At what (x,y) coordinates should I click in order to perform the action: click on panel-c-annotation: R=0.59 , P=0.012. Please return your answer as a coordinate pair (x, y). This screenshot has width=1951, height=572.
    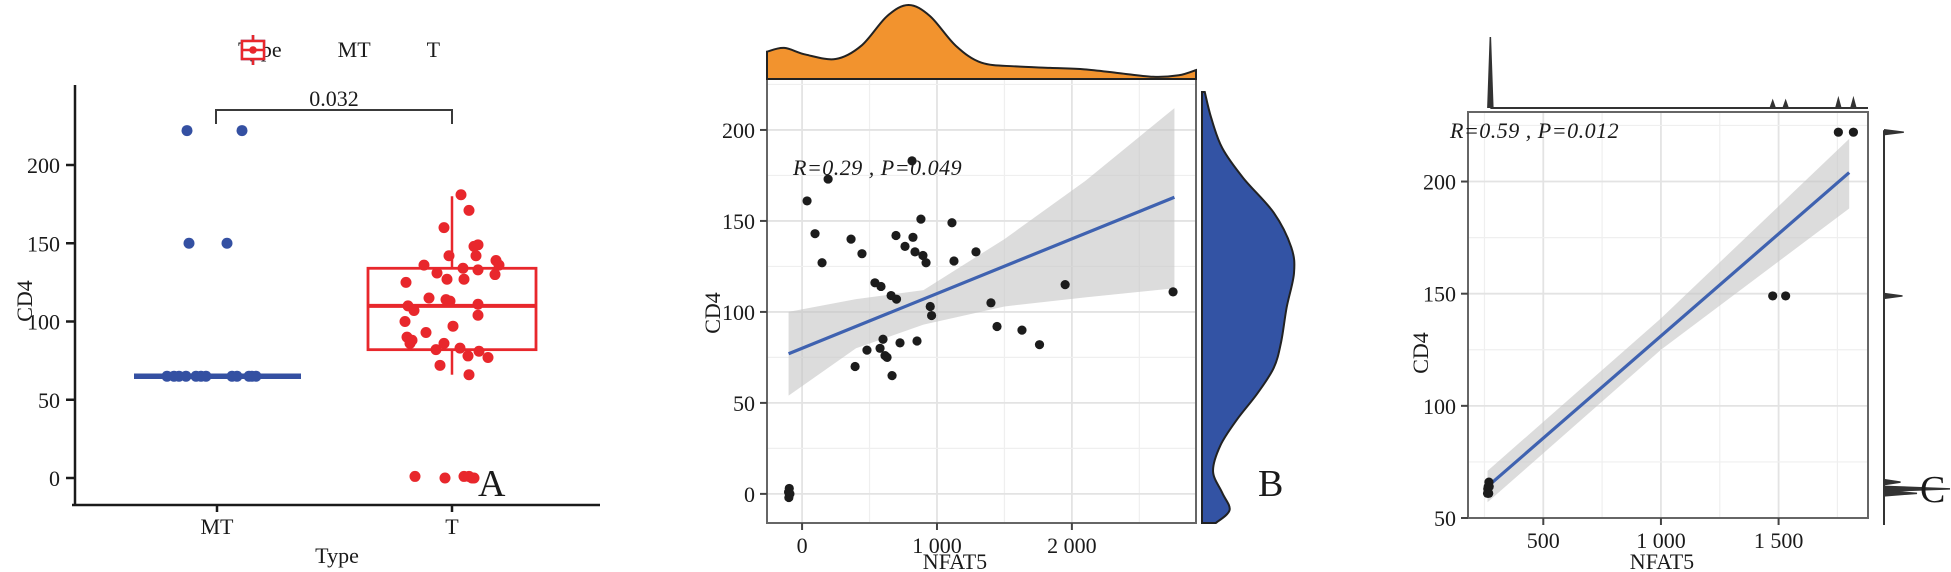
    Looking at the image, I should click on (1535, 130).